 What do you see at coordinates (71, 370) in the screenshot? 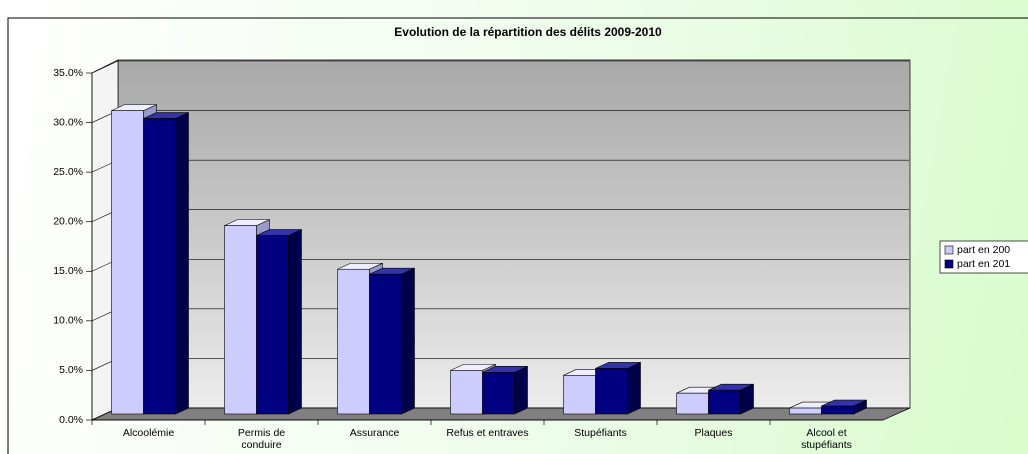
I see `y-tick-label: 5.0%` at bounding box center [71, 370].